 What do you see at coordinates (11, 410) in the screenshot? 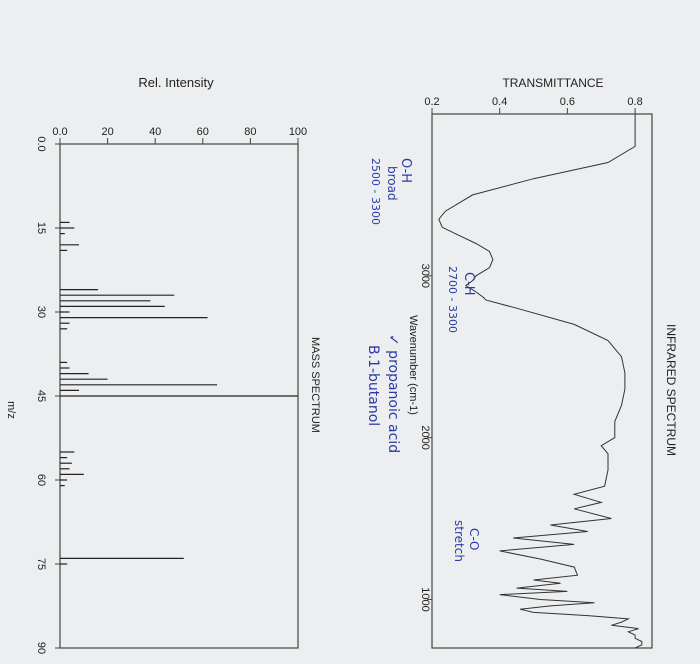
I see `ms-xlabel: m/z` at bounding box center [11, 410].